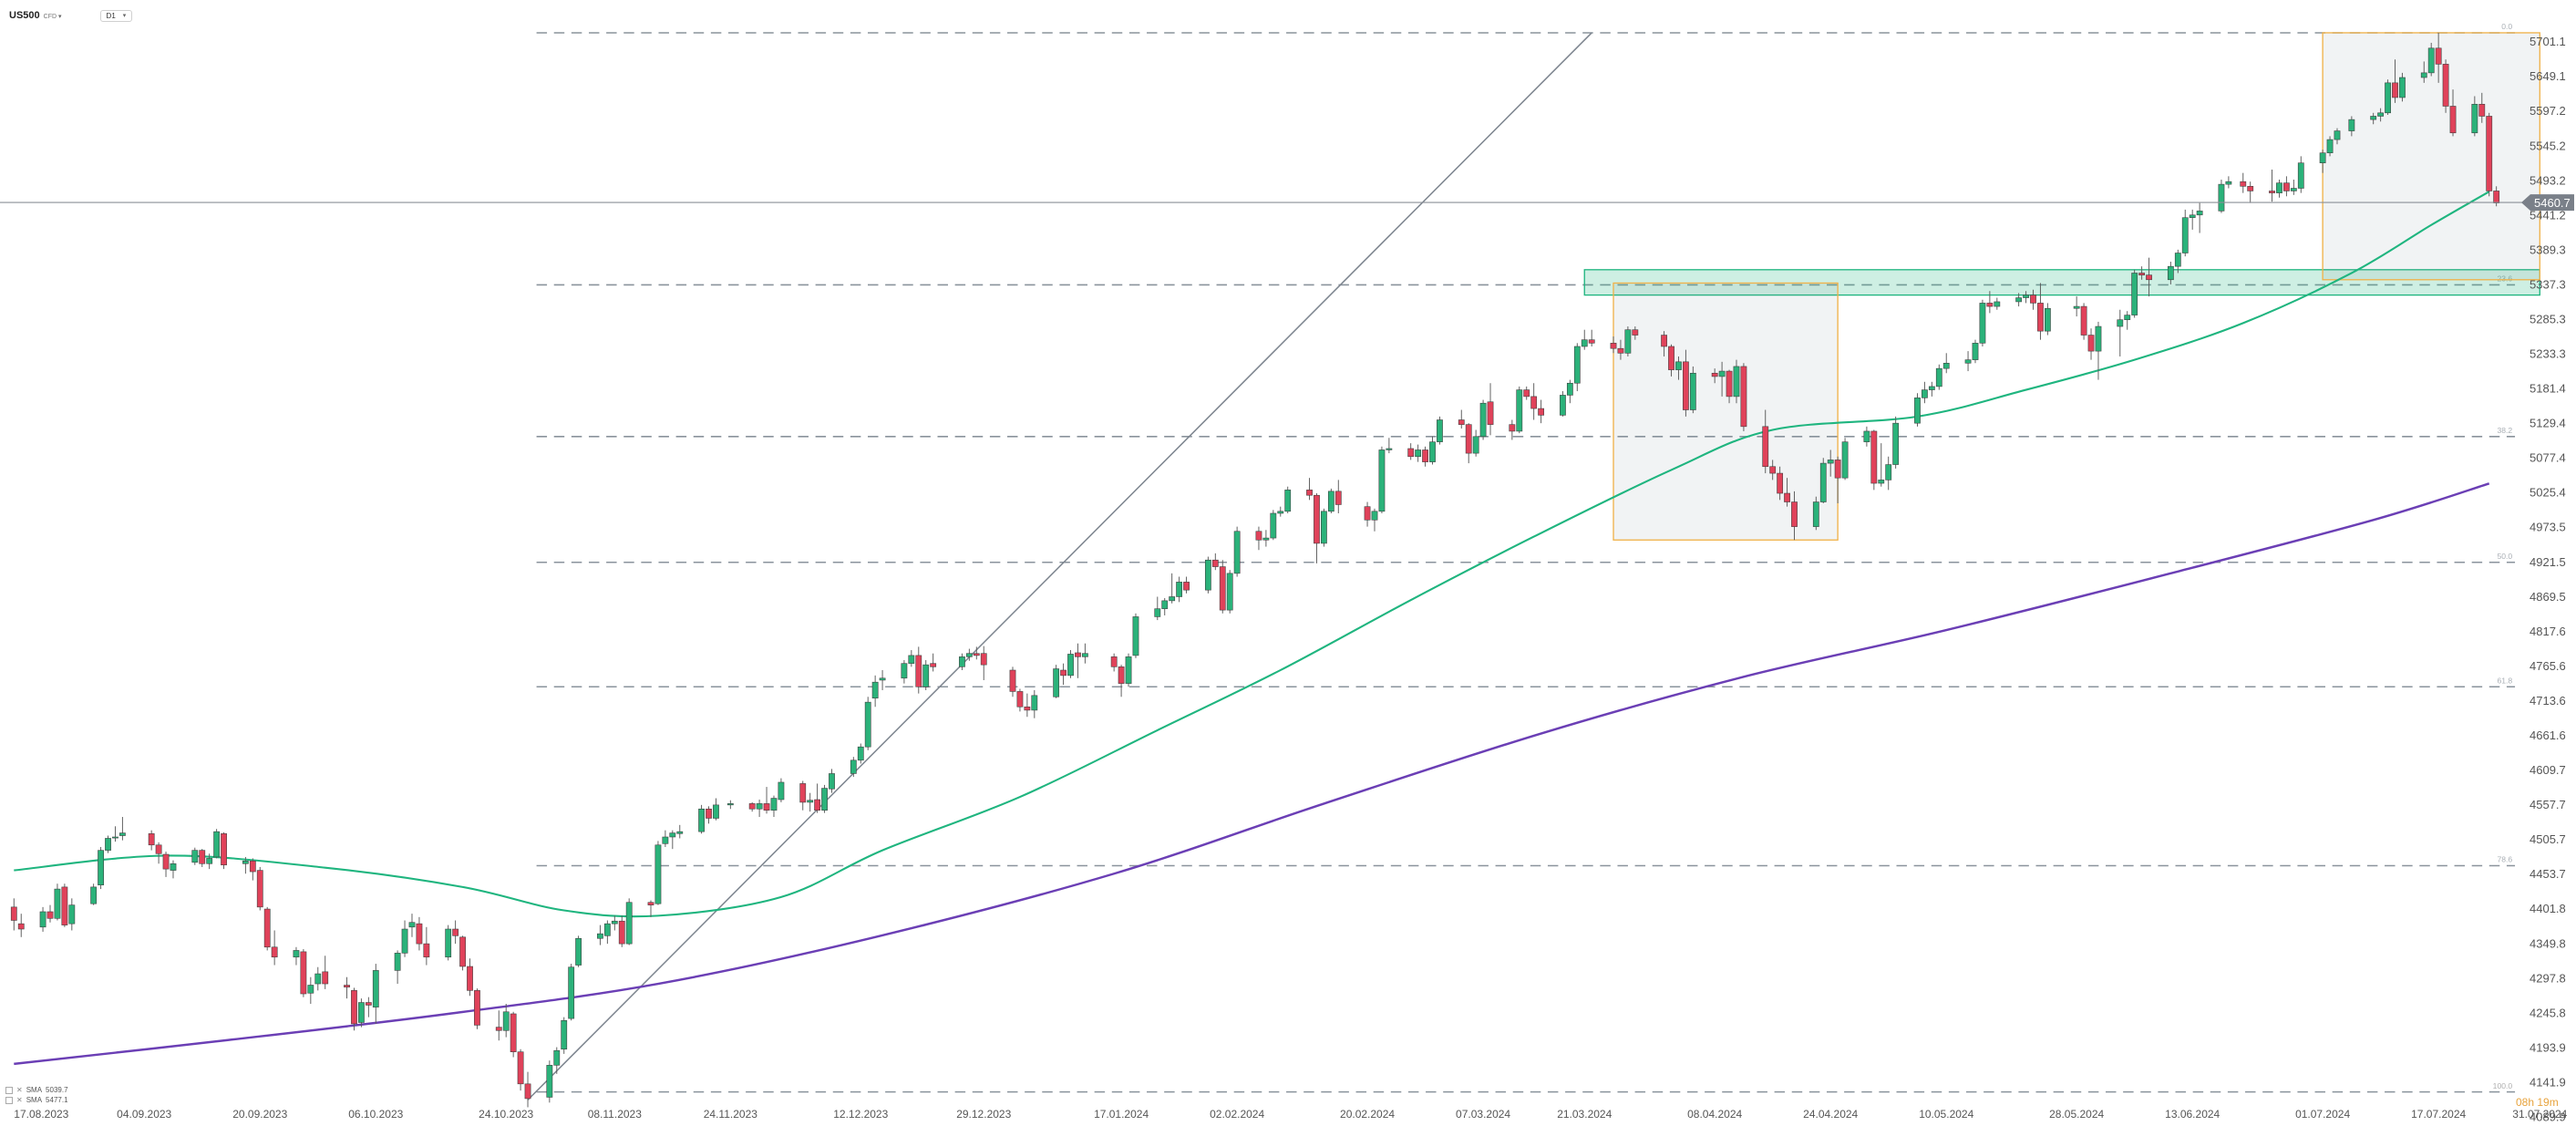  What do you see at coordinates (1726, 412) in the screenshot?
I see `range-box` at bounding box center [1726, 412].